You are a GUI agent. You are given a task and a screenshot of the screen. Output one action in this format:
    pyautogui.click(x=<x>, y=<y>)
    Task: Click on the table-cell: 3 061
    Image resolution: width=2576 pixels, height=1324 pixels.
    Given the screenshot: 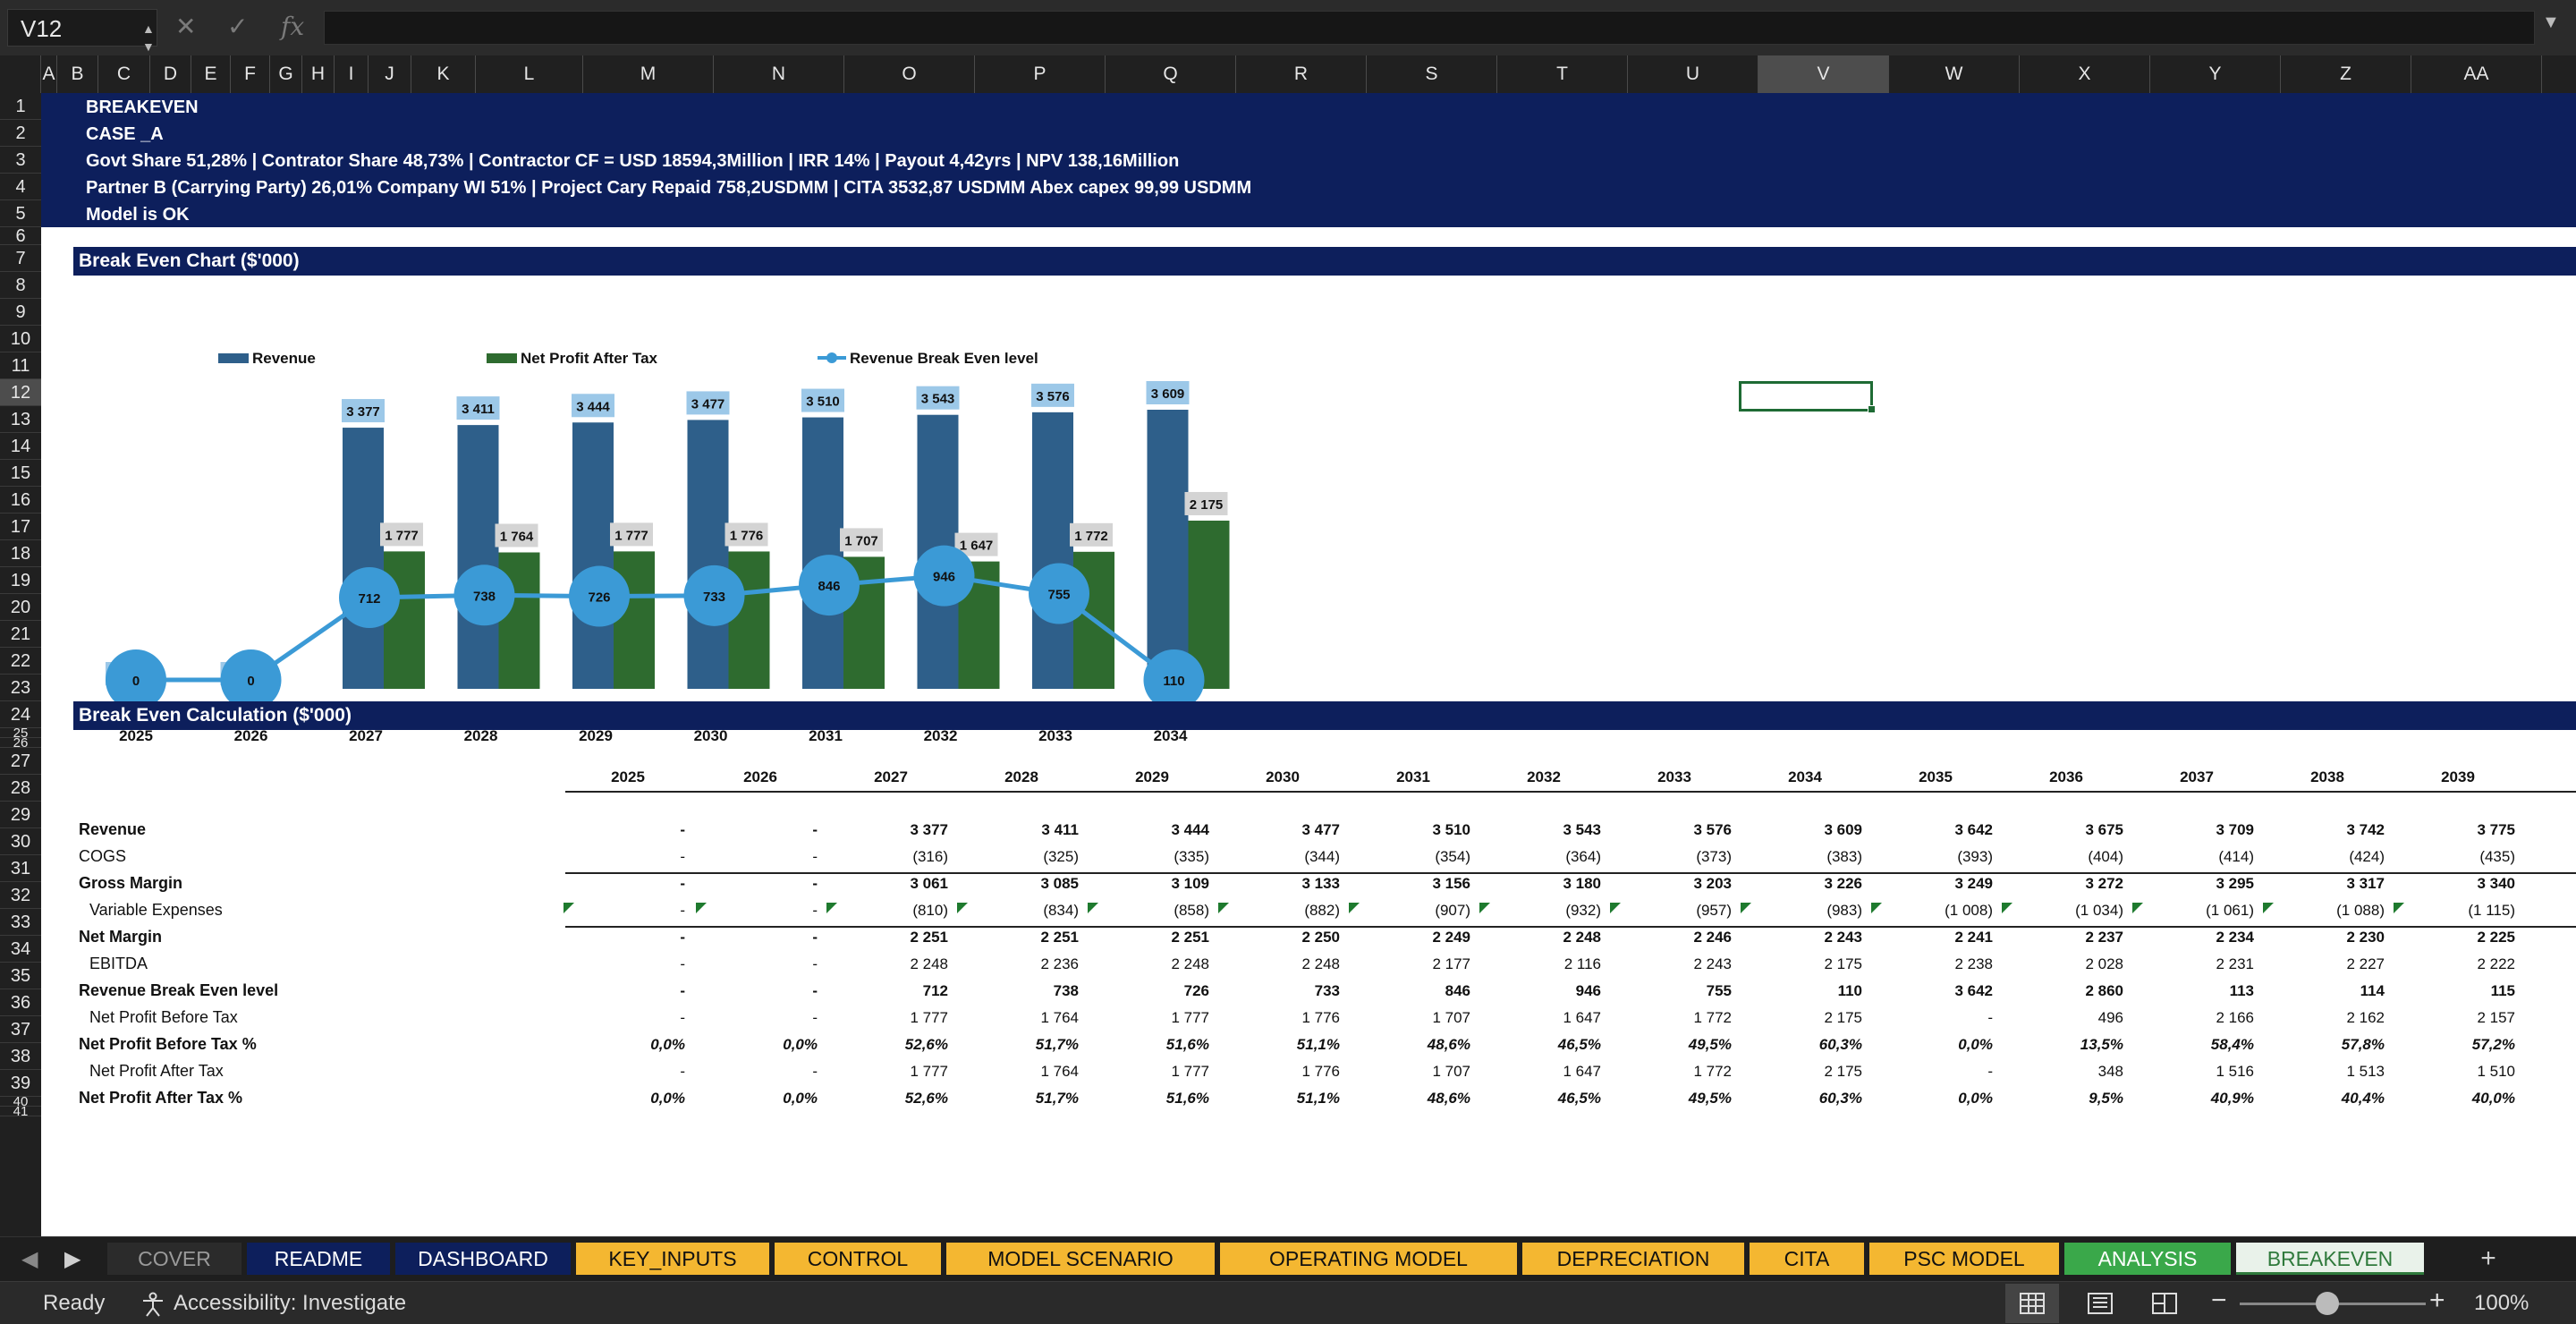 What is the action you would take?
    pyautogui.click(x=929, y=883)
    